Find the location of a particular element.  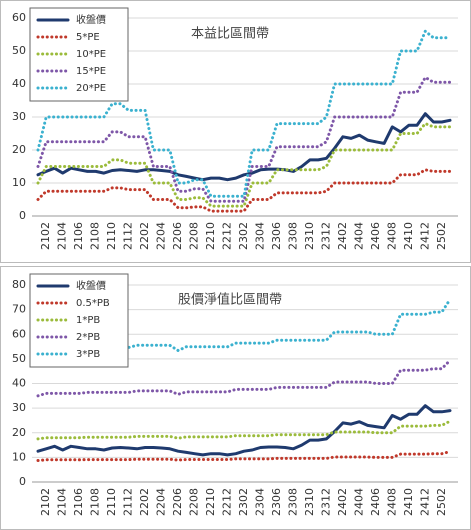

legend-label: 15*PE is located at coordinates (91, 71).